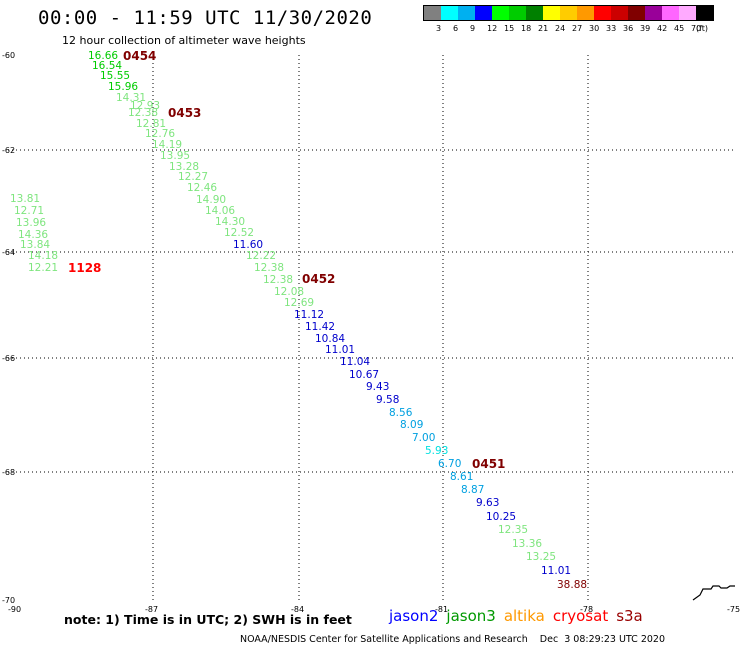  What do you see at coordinates (423, 438) in the screenshot?
I see `wave-height-label: 7.00` at bounding box center [423, 438].